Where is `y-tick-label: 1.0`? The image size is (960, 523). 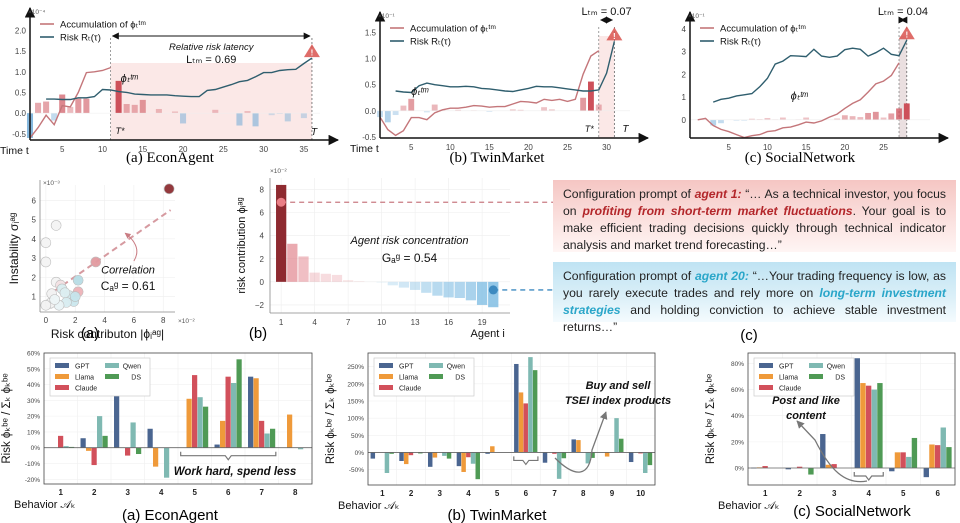 y-tick-label: 1.0 is located at coordinates (371, 59).